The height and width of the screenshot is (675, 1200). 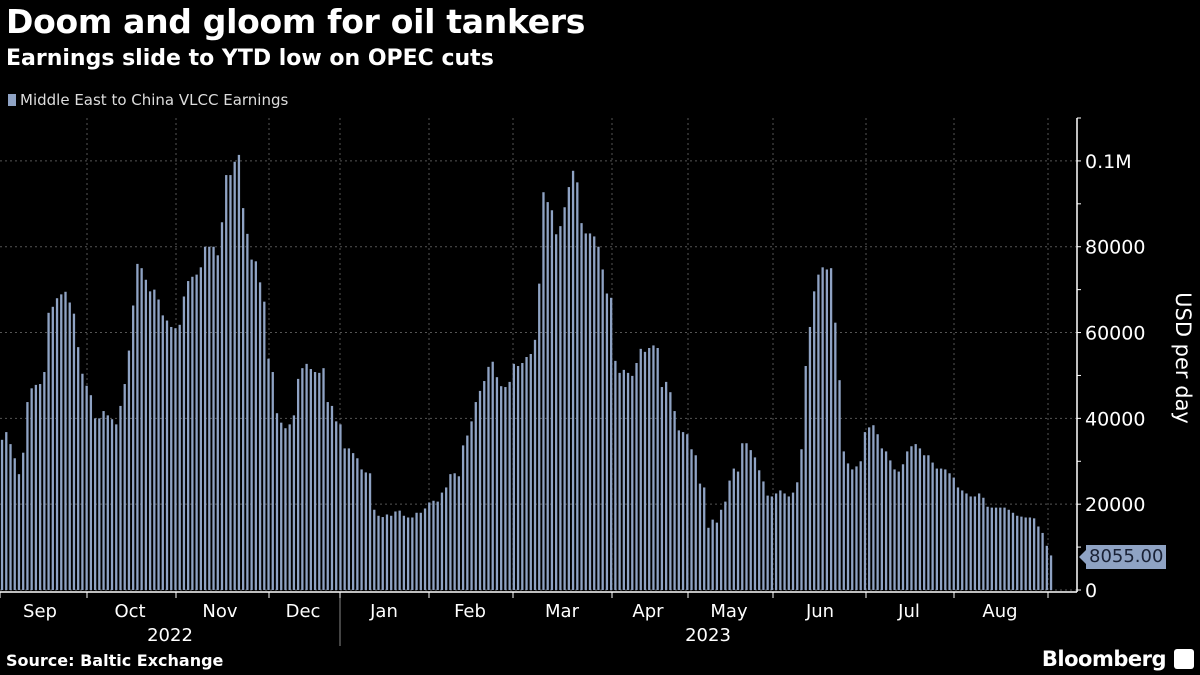 I want to click on x-month-label: Nov, so click(x=219, y=611).